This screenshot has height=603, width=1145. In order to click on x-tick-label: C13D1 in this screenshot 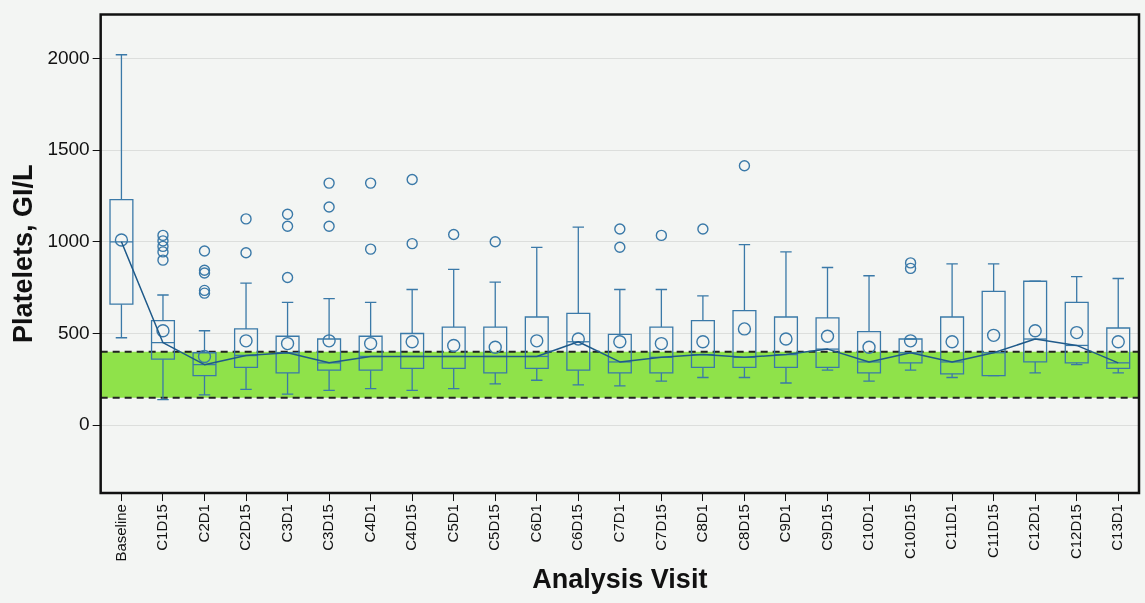, I will do `click(1117, 527)`.